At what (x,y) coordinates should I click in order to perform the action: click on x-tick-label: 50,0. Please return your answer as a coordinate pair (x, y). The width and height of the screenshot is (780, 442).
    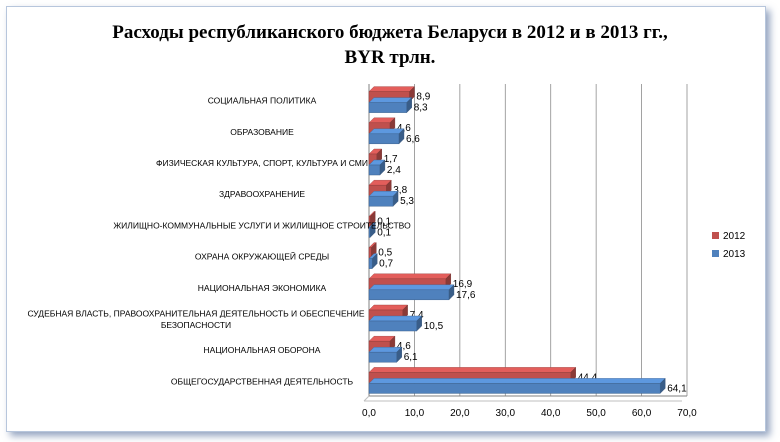
    Looking at the image, I should click on (596, 413).